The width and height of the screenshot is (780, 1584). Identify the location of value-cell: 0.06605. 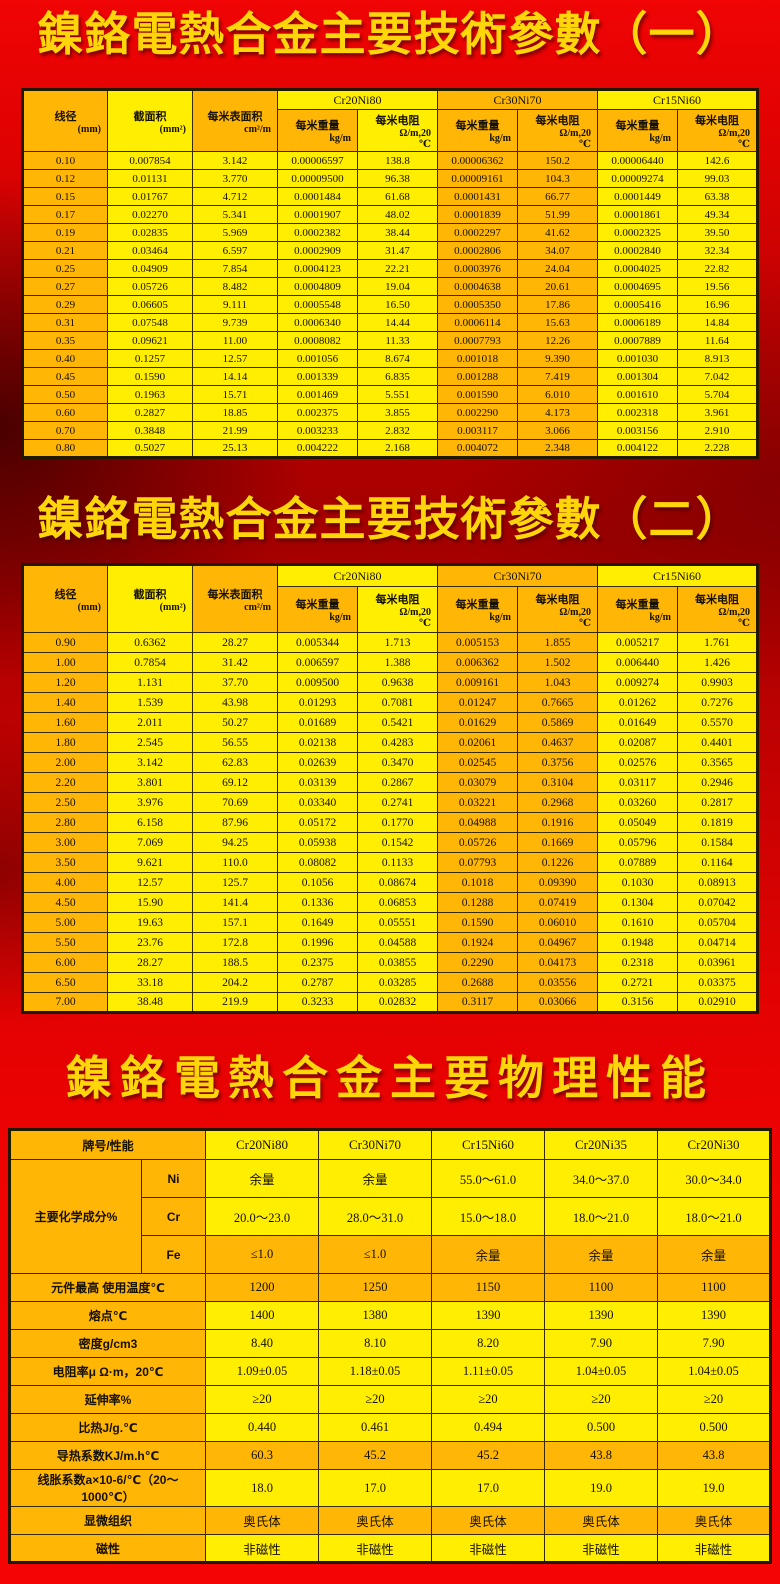
(150, 304).